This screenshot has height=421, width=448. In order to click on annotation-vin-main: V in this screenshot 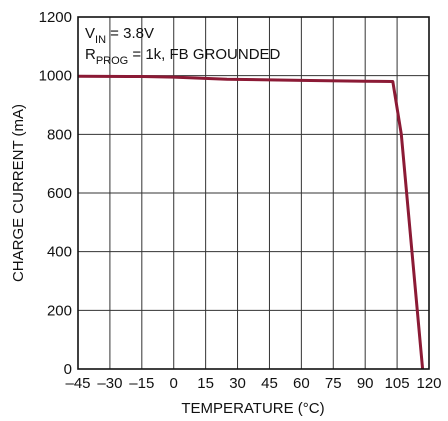, I will do `click(90, 33)`.